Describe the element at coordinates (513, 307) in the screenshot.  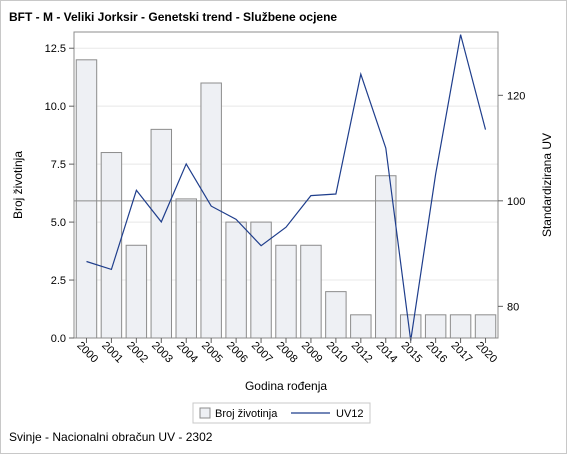
I see `y2-tick-label: 80` at that location.